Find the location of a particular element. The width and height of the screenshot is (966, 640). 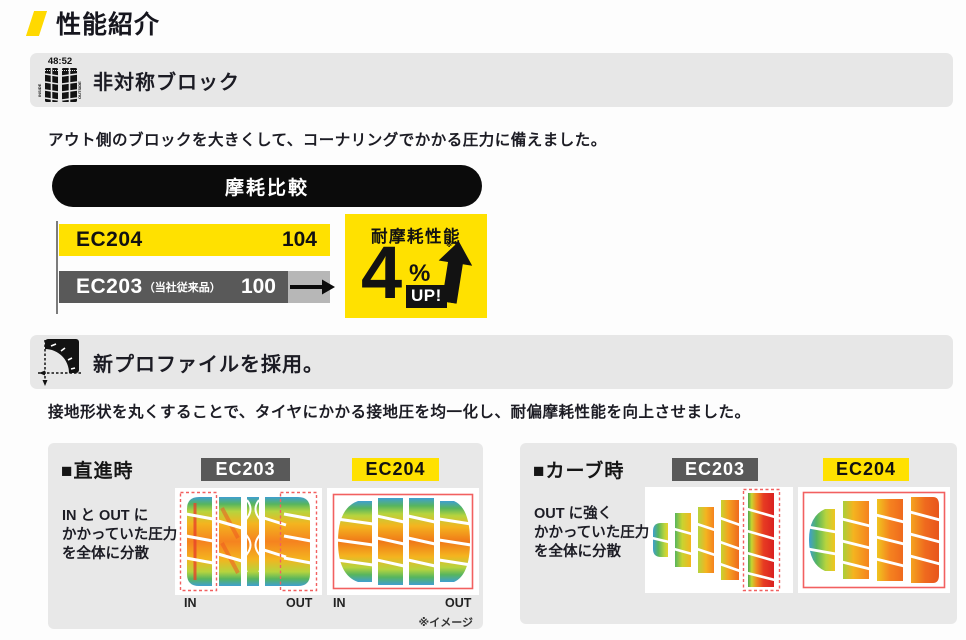

new-profile-icon is located at coordinates (60, 362).